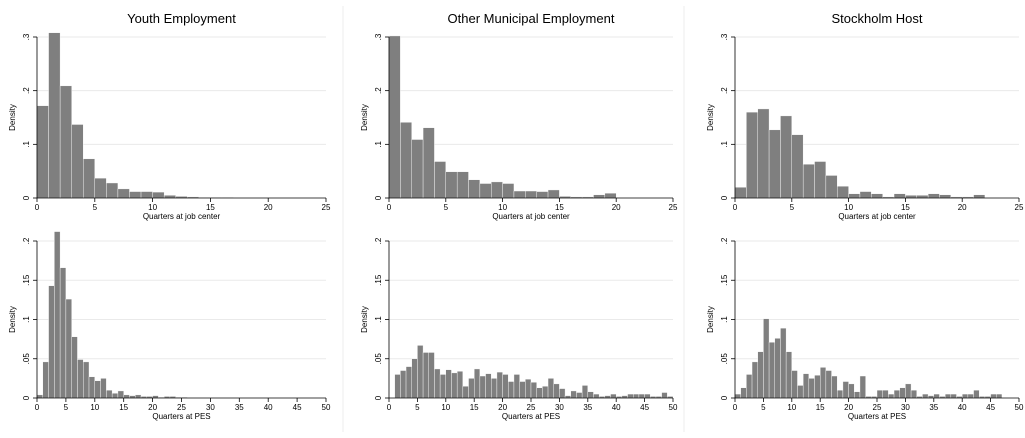 The image size is (1025, 438). I want to click on x-tick-label: 45, so click(297, 407).